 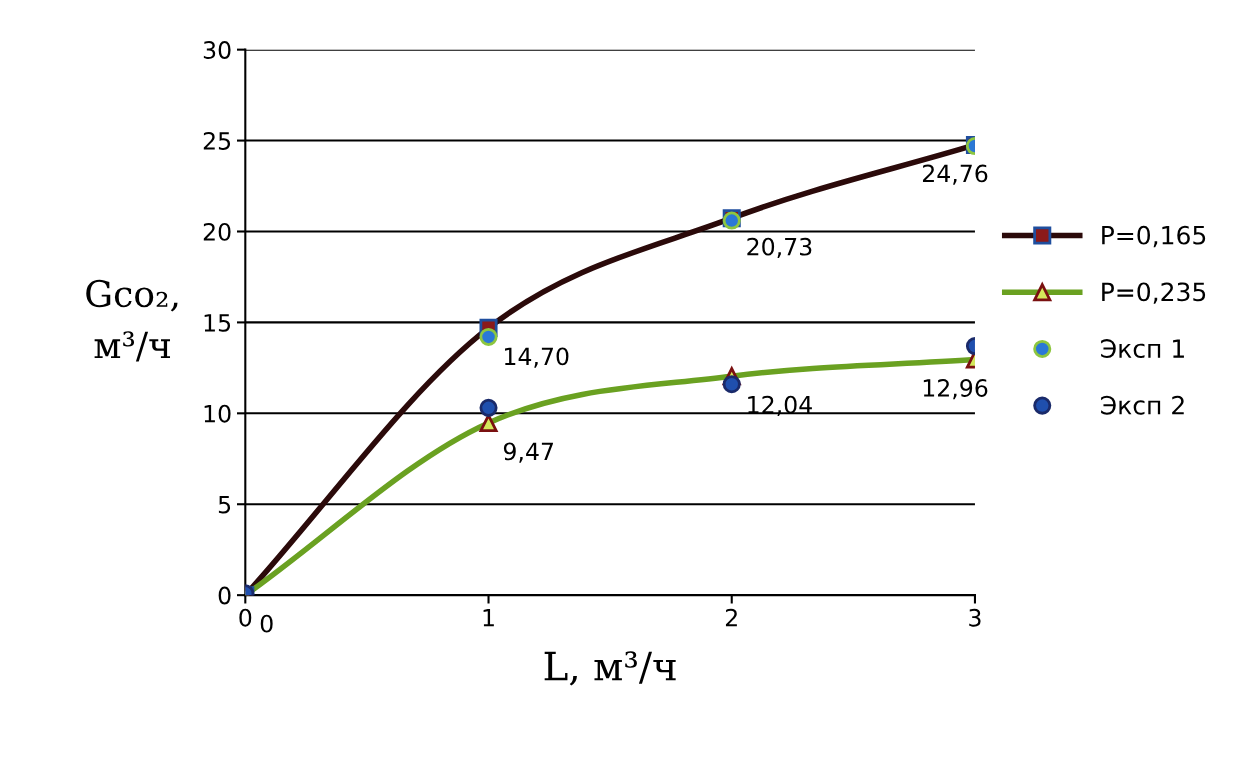 I want to click on y-tick-label: 5, so click(x=224, y=505).